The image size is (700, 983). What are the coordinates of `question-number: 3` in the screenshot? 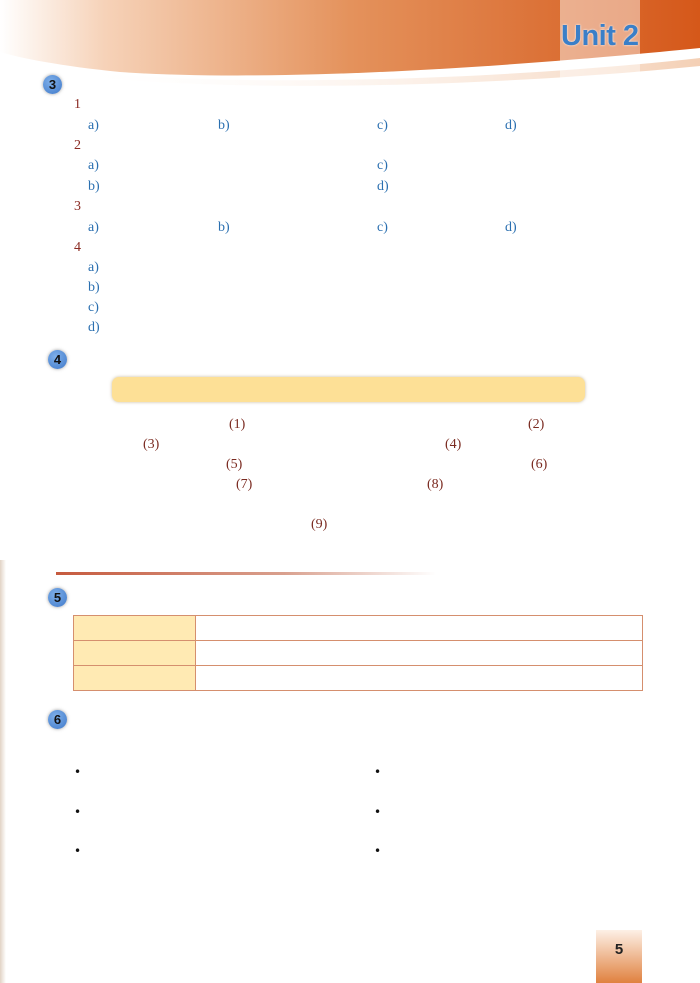 It's located at (77, 206).